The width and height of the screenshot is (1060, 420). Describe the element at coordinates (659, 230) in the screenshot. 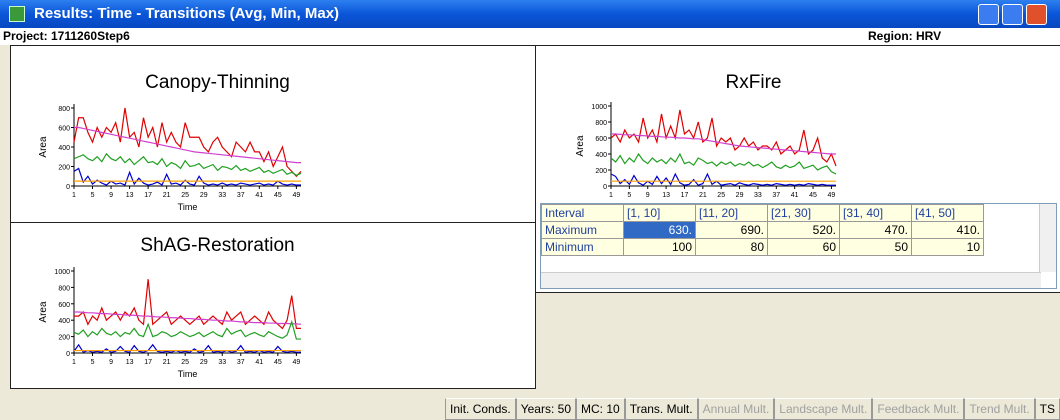

I see `grid-cell: 630.` at that location.